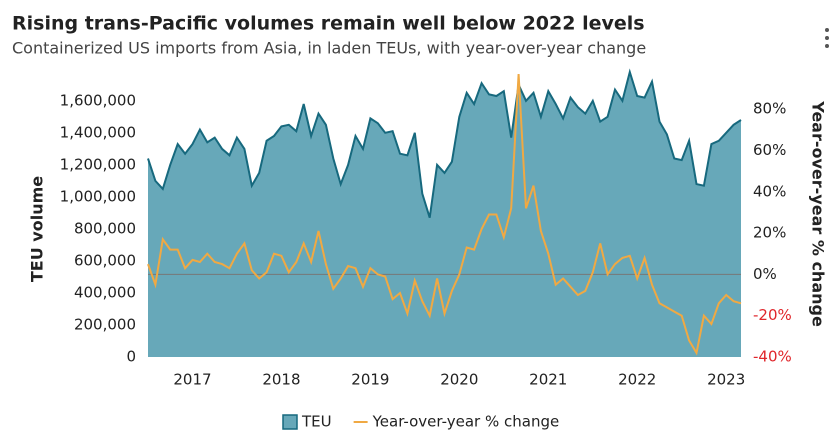 Image resolution: width=839 pixels, height=442 pixels. Describe the element at coordinates (105, 228) in the screenshot. I see `y-tick-label: 800,000` at that location.